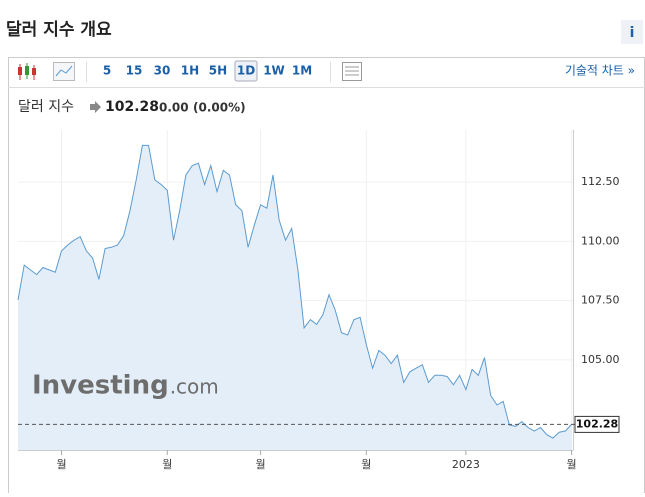  Describe the element at coordinates (466, 464) in the screenshot. I see `x-tick-label: 2023` at that location.